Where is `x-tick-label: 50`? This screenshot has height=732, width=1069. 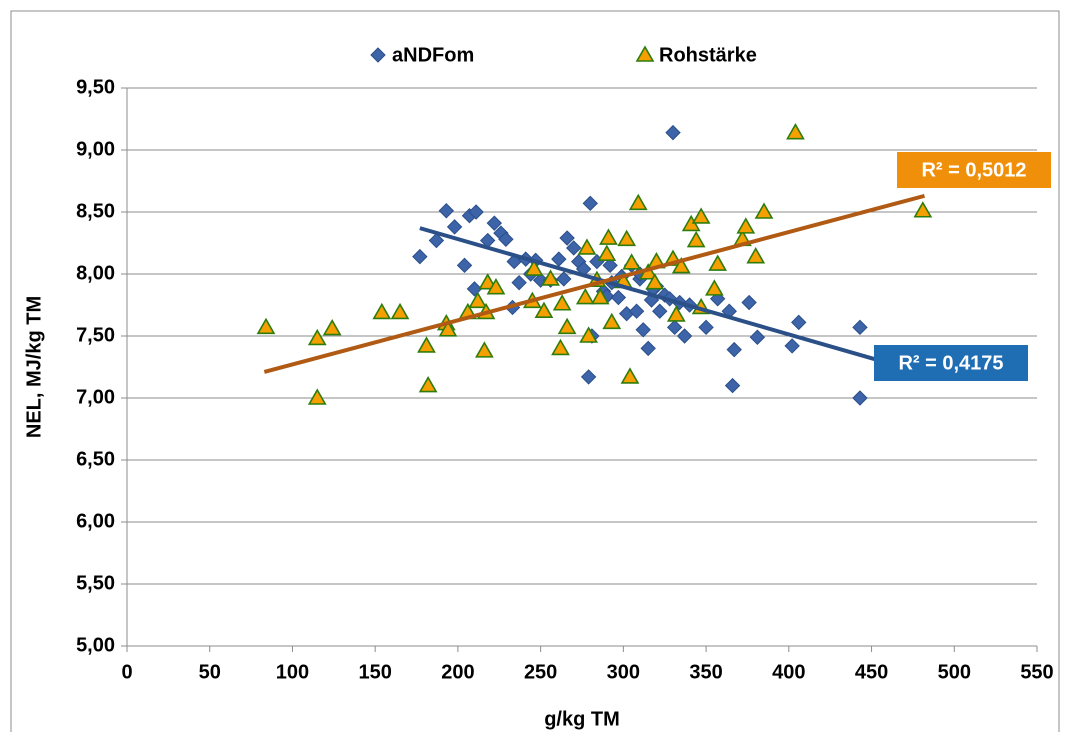
x-tick-label: 50 is located at coordinates (210, 672).